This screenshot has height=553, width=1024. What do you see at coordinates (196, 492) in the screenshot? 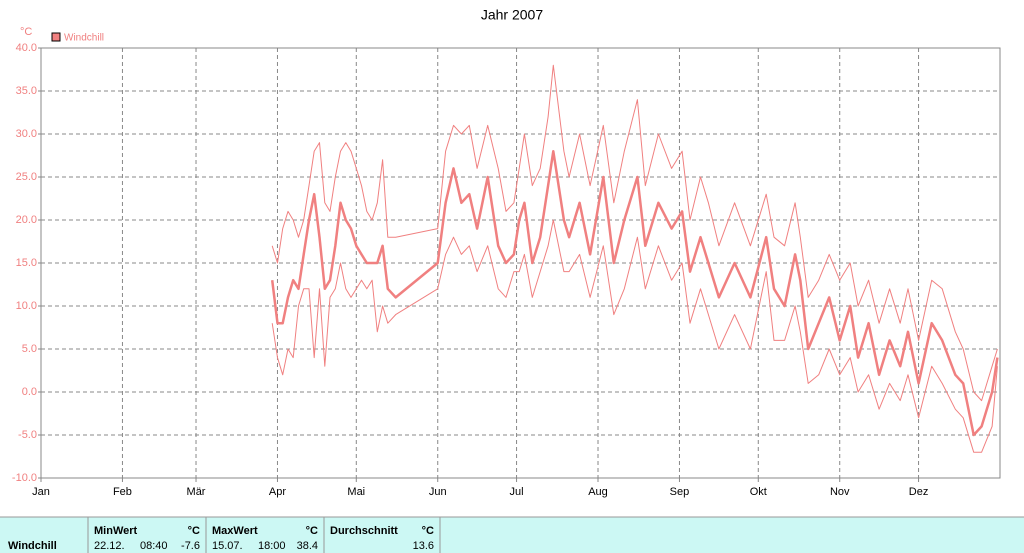
I see `x-tick-label: Mär` at bounding box center [196, 492].